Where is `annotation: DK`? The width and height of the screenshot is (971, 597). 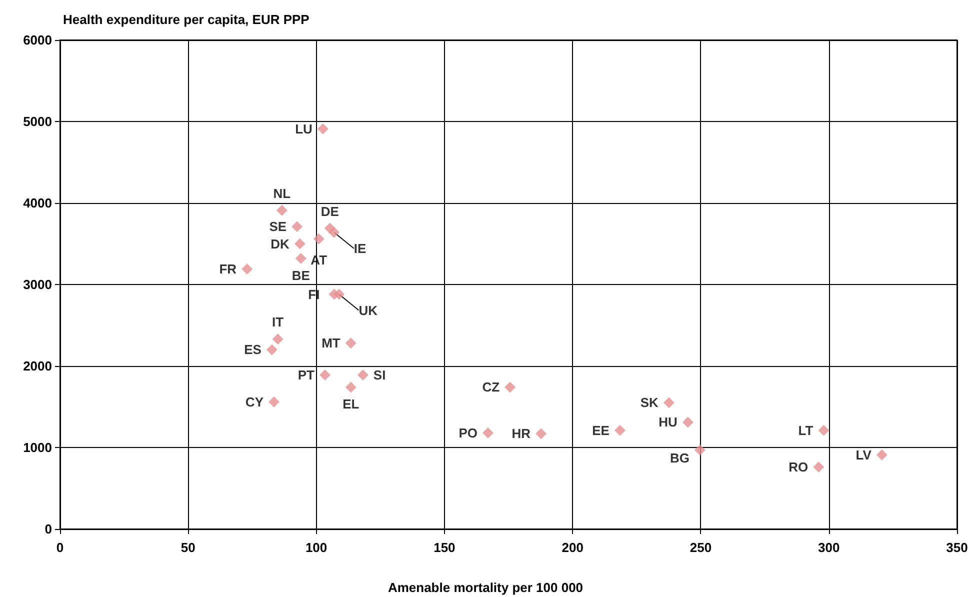 annotation: DK is located at coordinates (280, 244).